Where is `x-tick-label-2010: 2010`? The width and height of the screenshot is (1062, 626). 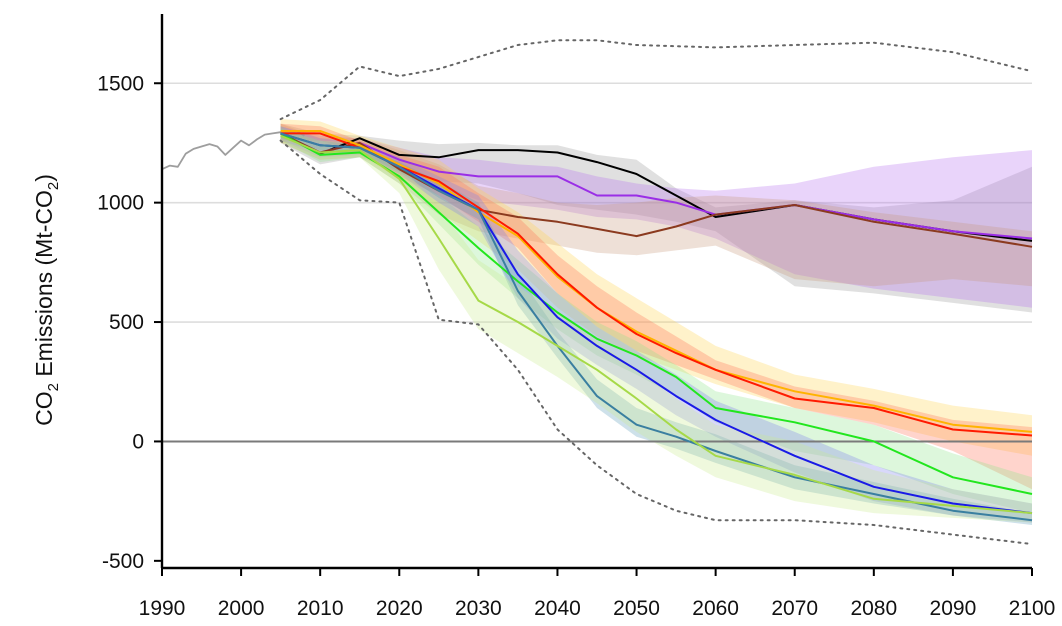
x-tick-label-2010: 2010 is located at coordinates (320, 608).